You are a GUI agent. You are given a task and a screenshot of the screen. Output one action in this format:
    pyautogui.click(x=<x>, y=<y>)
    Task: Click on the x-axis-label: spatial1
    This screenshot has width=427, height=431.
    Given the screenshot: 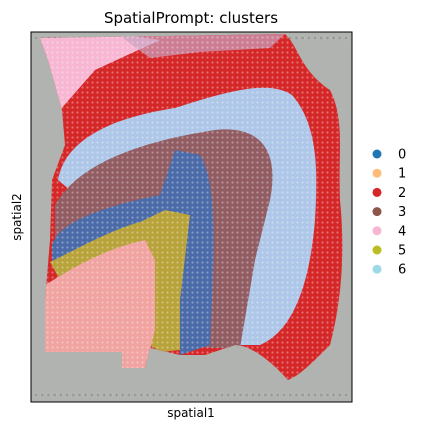 What is the action you would take?
    pyautogui.click(x=191, y=413)
    